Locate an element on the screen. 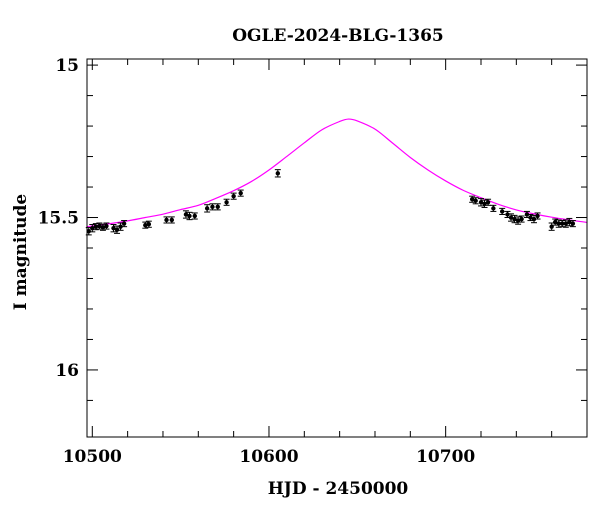 The image size is (600, 512). data-points is located at coordinates (330, 202).